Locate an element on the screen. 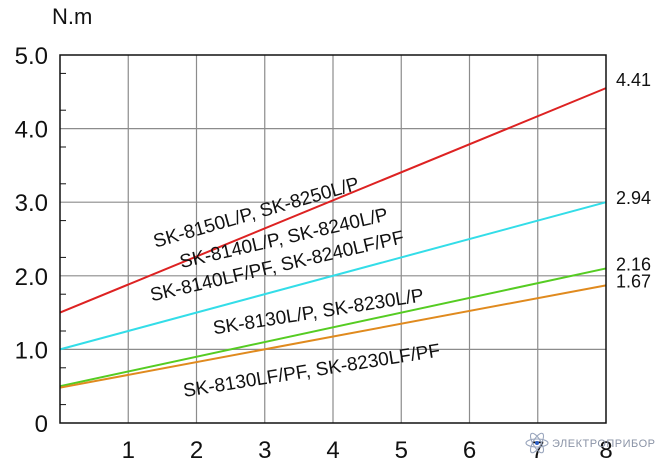 This screenshot has width=660, height=473. end-value-labels: 4.41 2.94 2.161.67 is located at coordinates (633, 180).